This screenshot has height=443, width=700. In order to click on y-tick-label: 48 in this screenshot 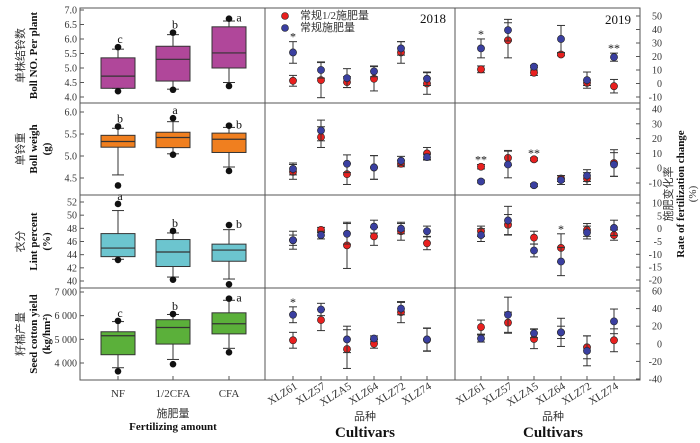, I will do `click(72, 229)`.